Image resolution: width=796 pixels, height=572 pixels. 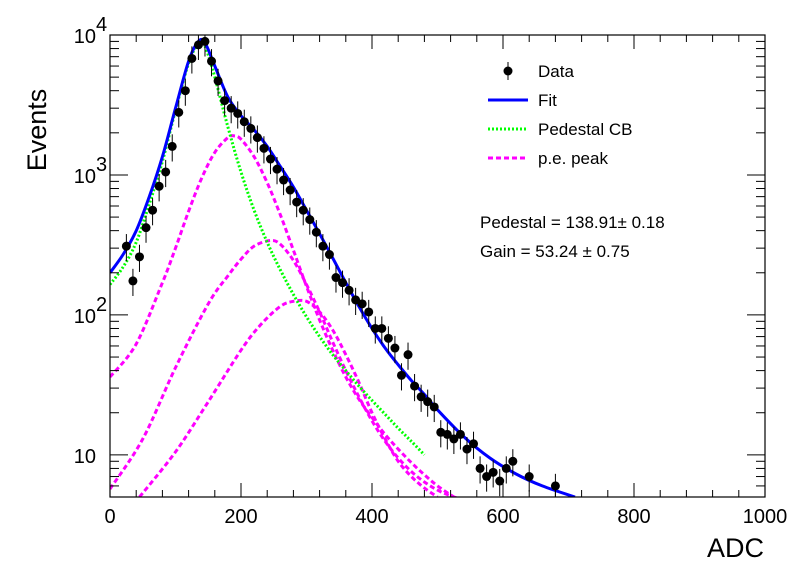 I want to click on y-tick-exponent: 4, so click(x=101, y=25).